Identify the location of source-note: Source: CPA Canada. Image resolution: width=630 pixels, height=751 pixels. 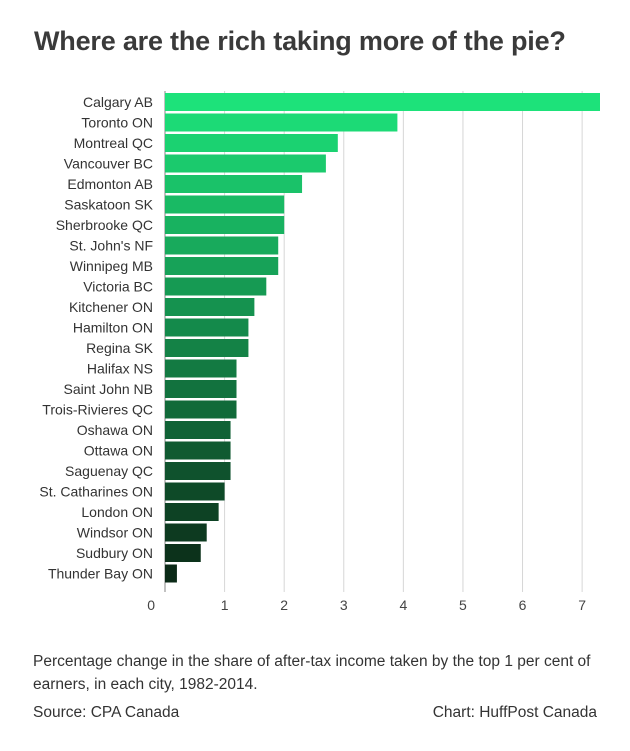
(106, 712).